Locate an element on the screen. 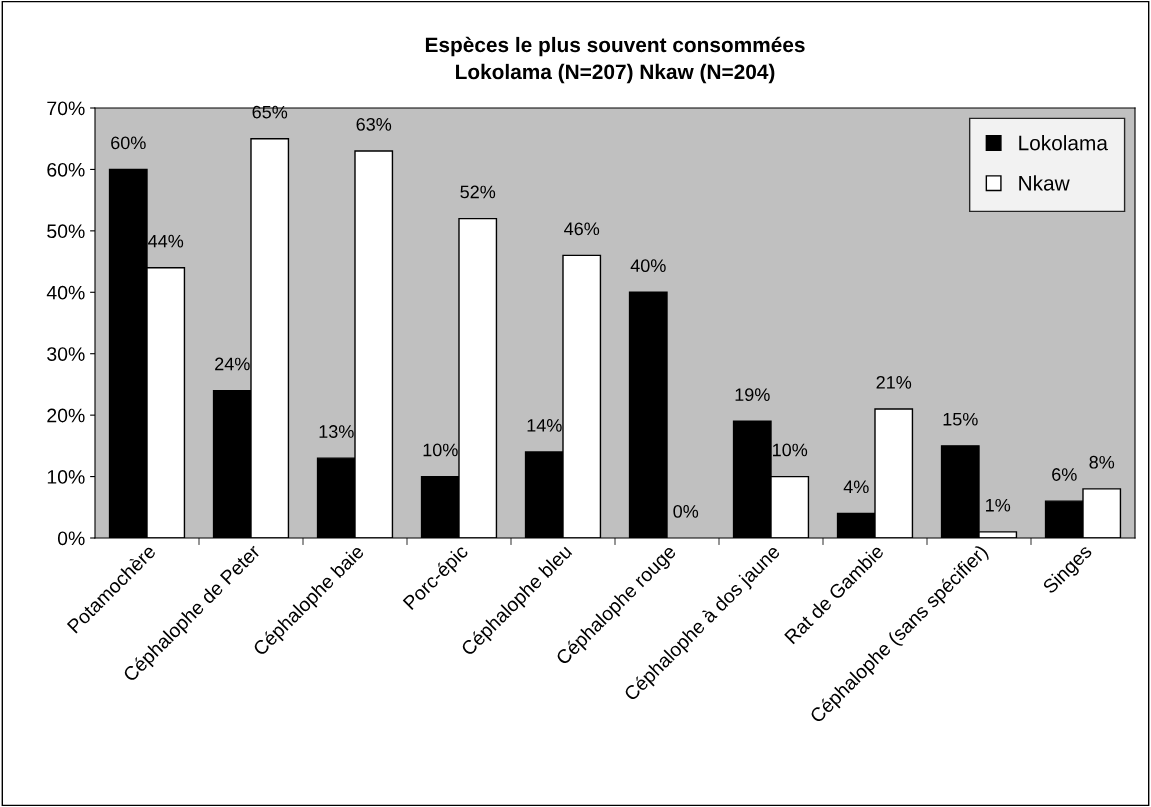  y-tick-label: 50% is located at coordinates (66, 231).